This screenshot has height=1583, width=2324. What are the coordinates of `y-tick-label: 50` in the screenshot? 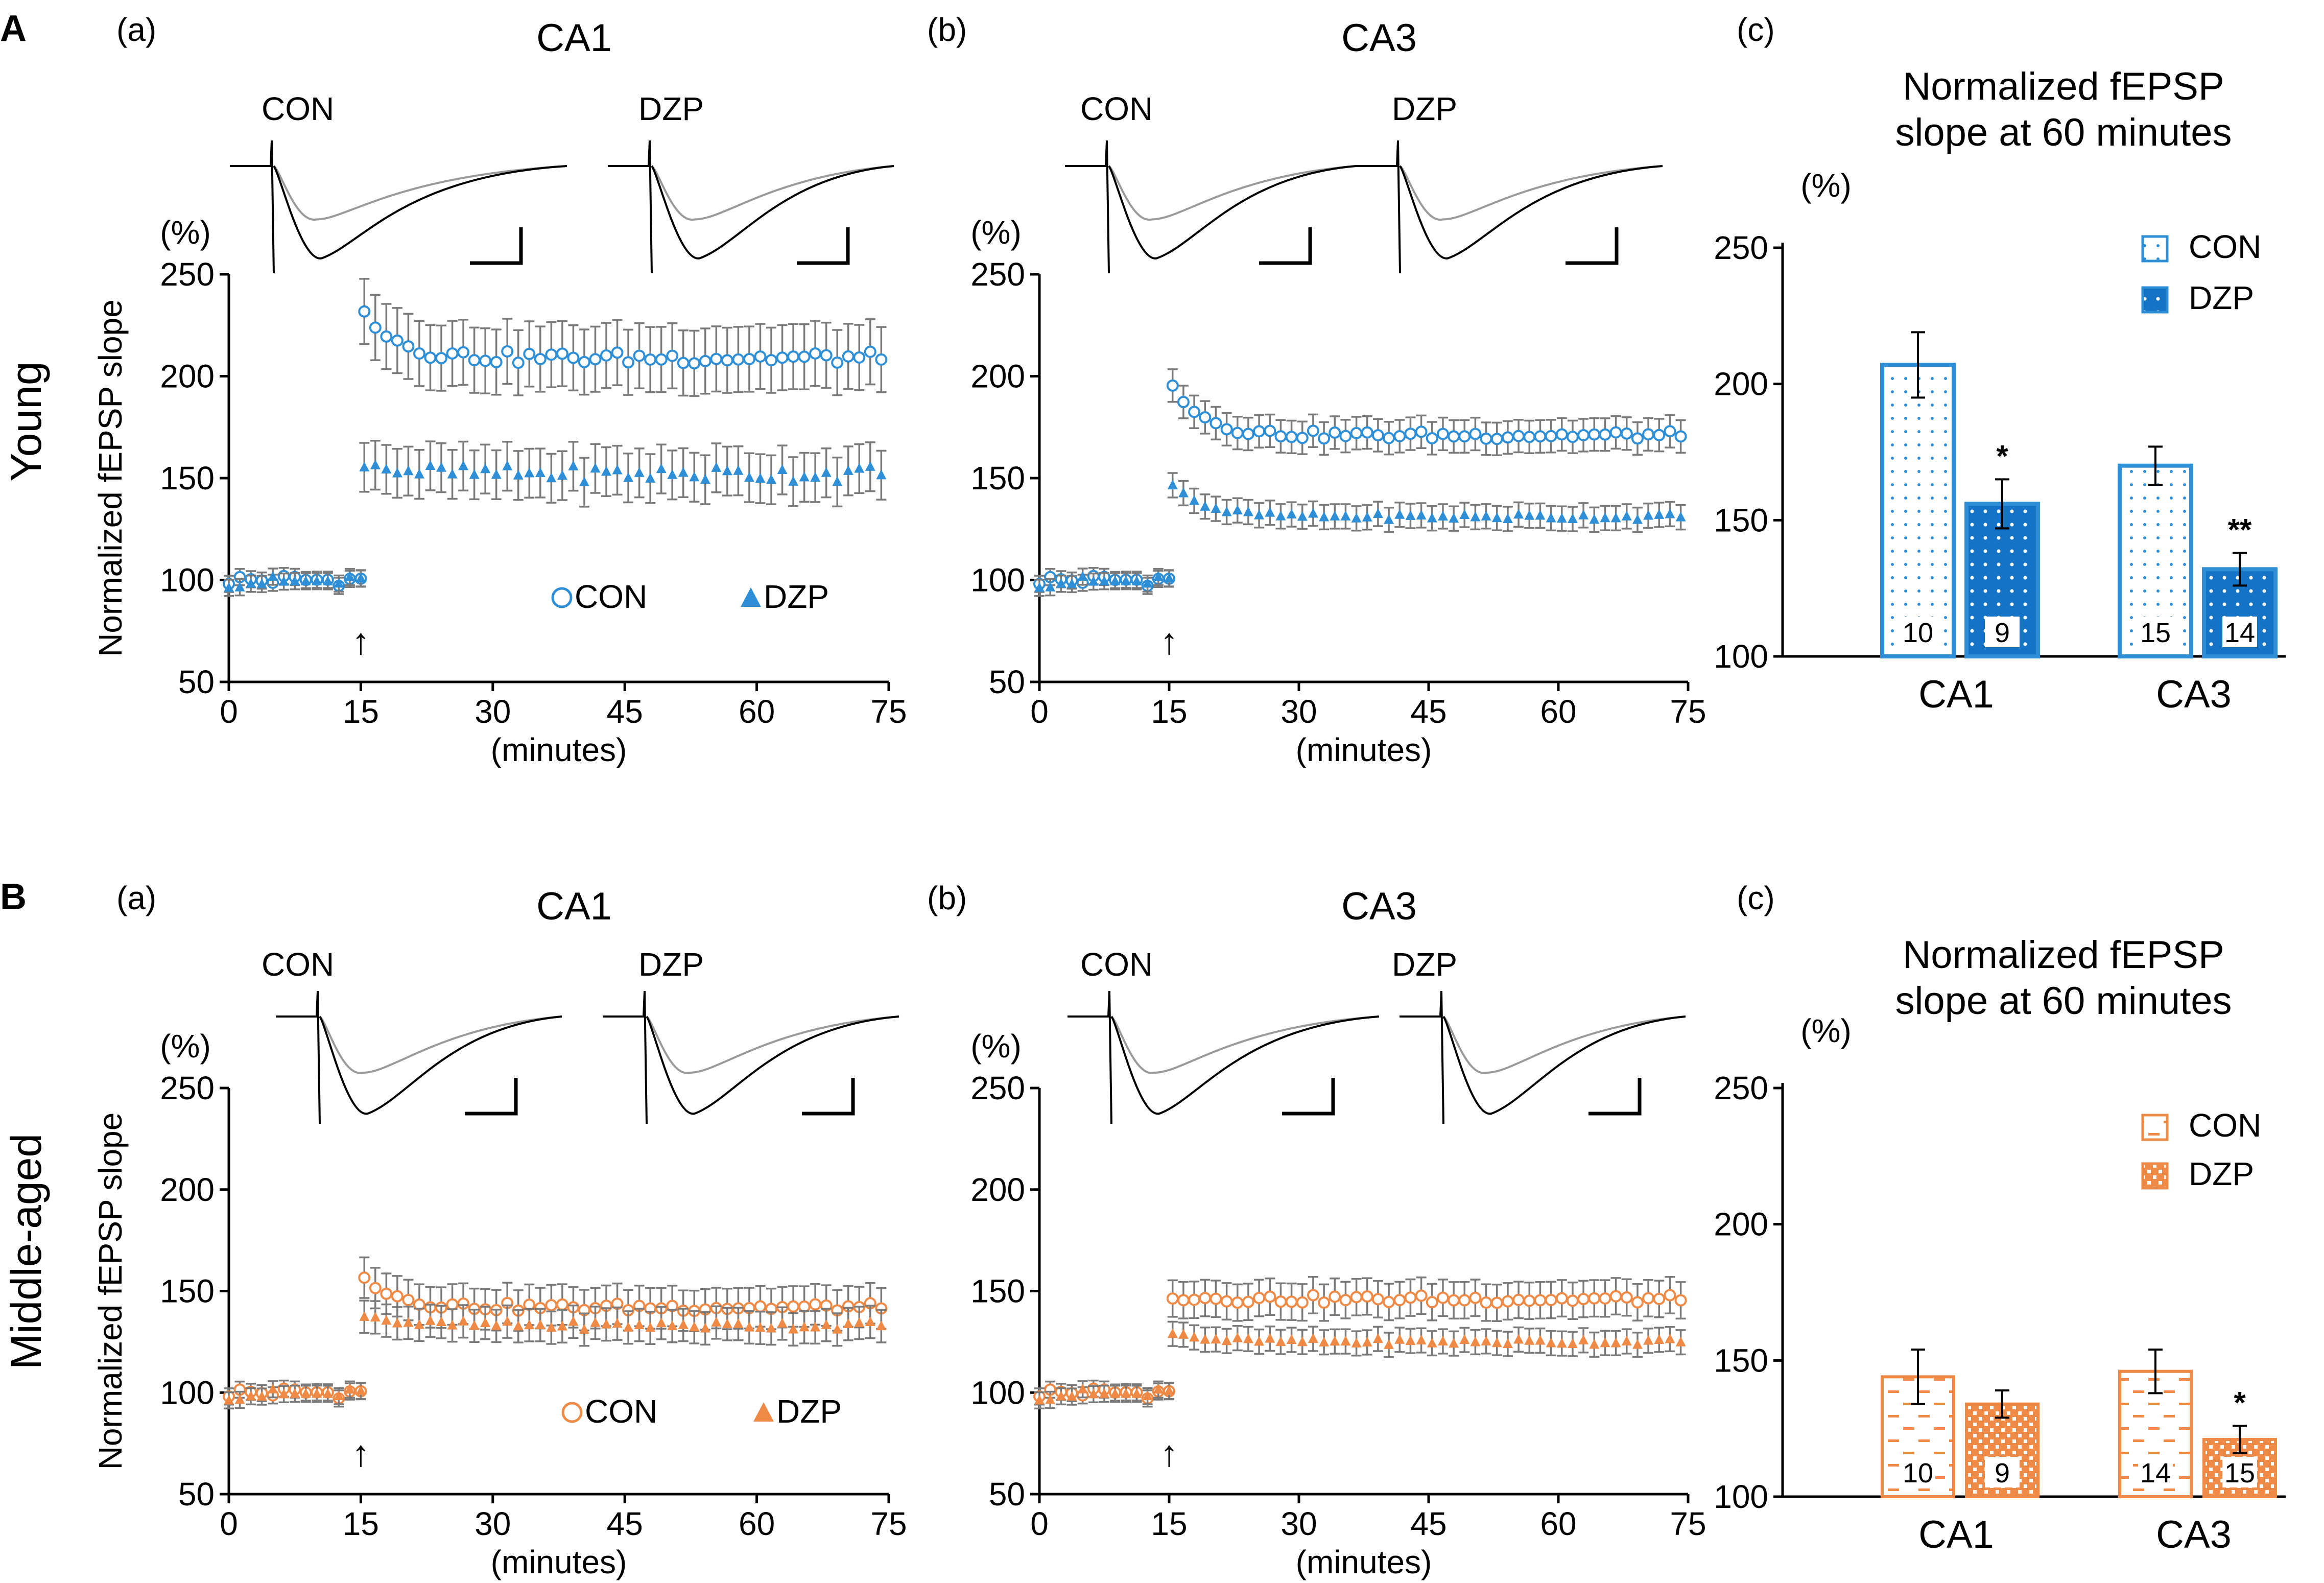 It's located at (196, 682).